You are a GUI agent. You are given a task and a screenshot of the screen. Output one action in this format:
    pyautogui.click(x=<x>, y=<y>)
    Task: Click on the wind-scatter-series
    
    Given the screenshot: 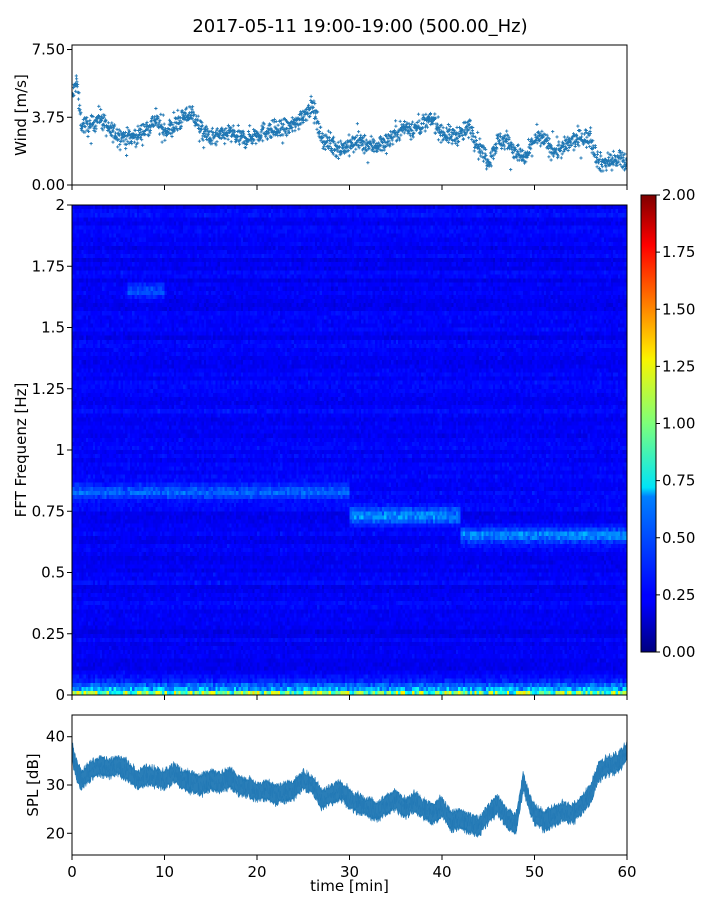 What is the action you would take?
    pyautogui.click(x=349, y=123)
    